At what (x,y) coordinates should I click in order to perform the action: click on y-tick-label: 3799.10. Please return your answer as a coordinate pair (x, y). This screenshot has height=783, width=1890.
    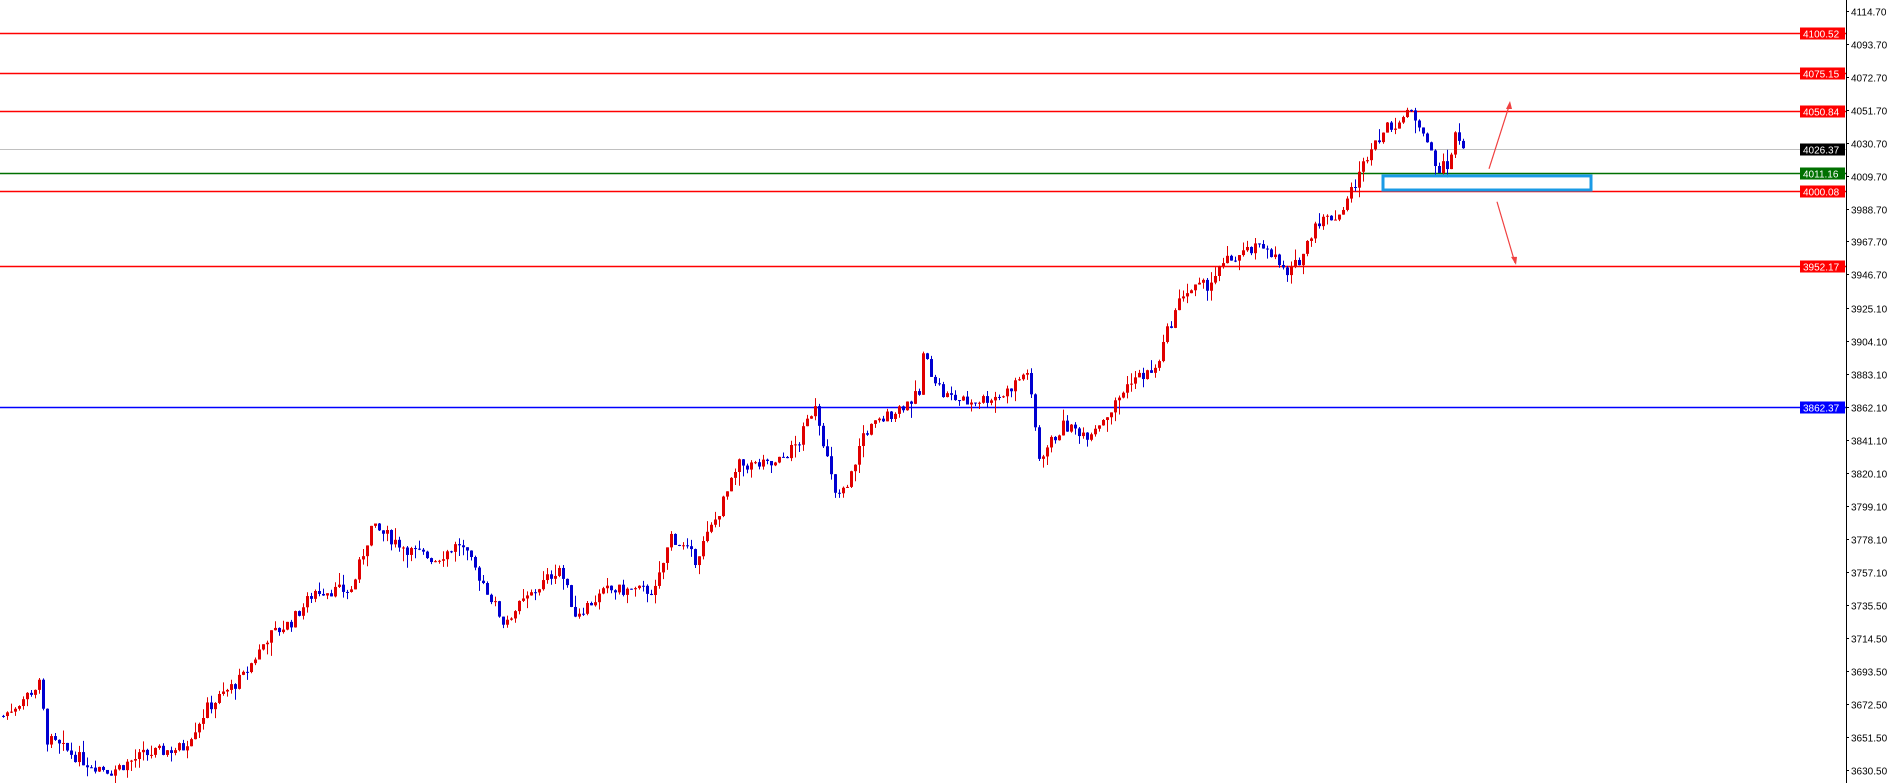
    Looking at the image, I should click on (1869, 508).